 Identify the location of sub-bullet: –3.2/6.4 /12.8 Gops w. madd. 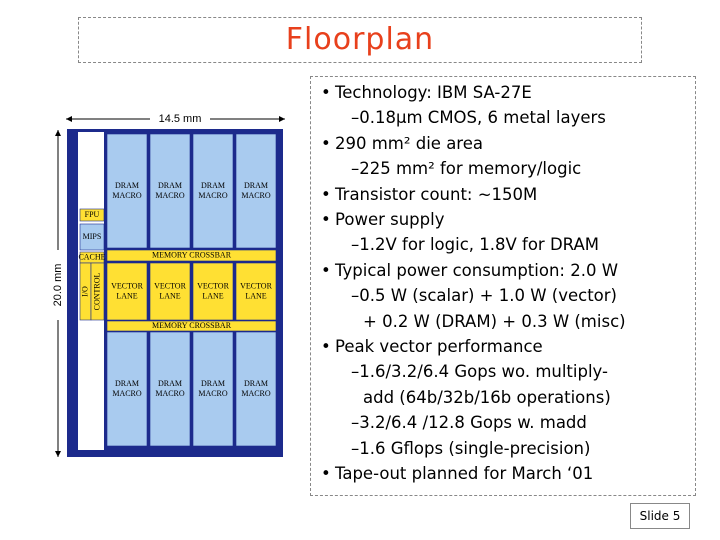
(503, 422).